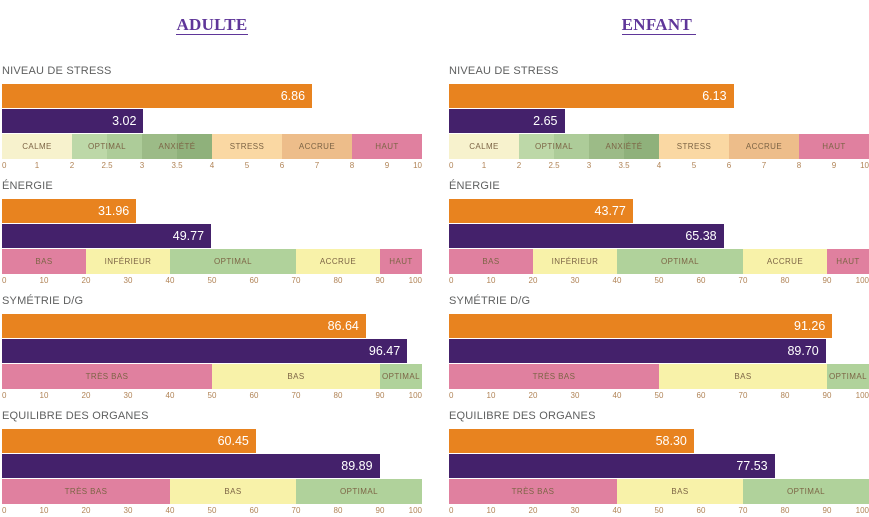 This screenshot has width=869, height=517. I want to click on bar-value-label: 96.47, so click(384, 351).